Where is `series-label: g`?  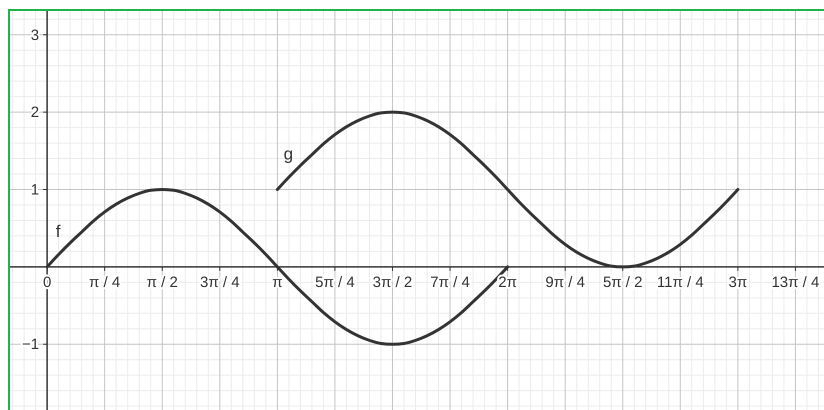
series-label: g is located at coordinates (289, 153).